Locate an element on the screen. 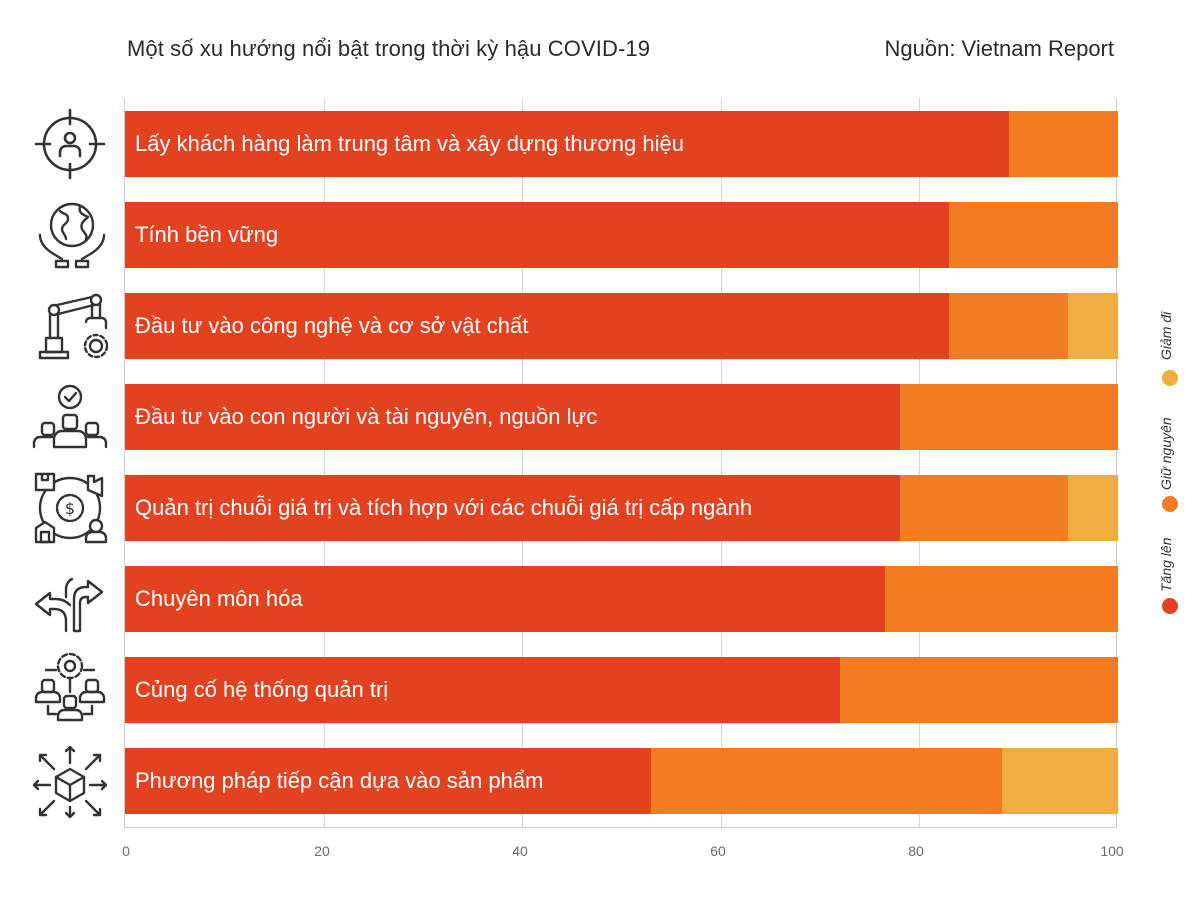  legend-label: Giảm đi is located at coordinates (1166, 335).